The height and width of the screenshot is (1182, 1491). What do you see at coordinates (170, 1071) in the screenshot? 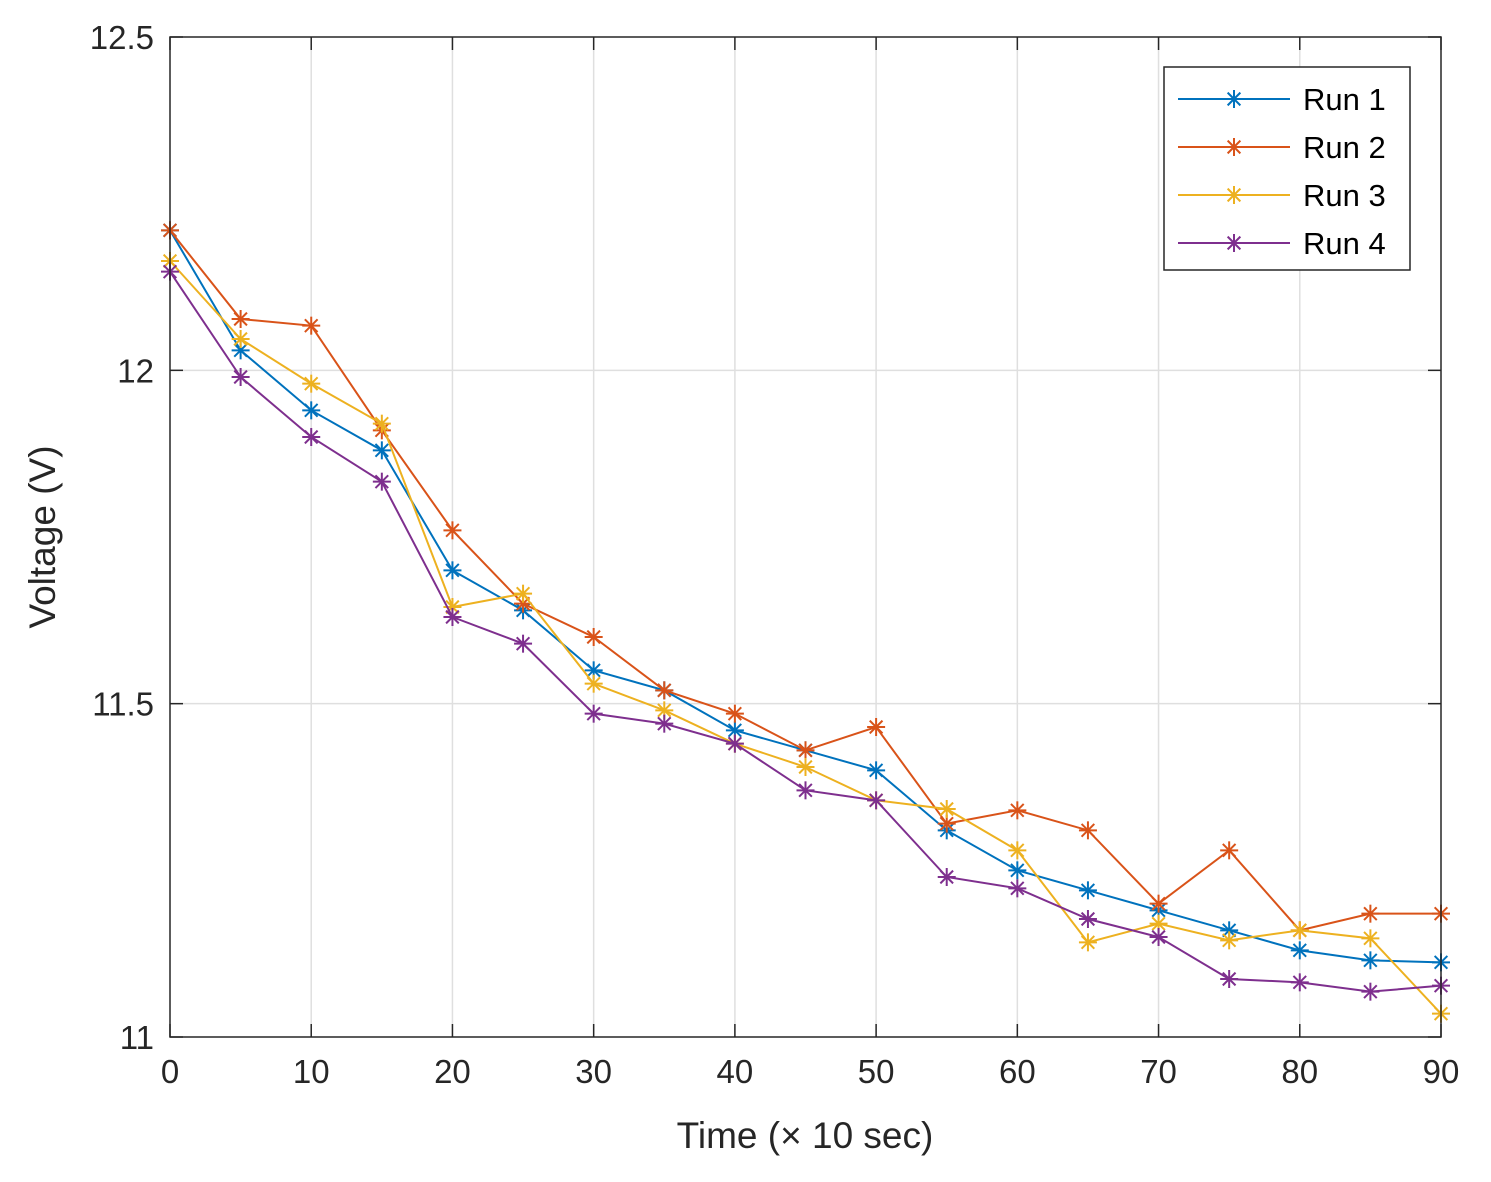
I see `x-tick-label: 0` at bounding box center [170, 1071].